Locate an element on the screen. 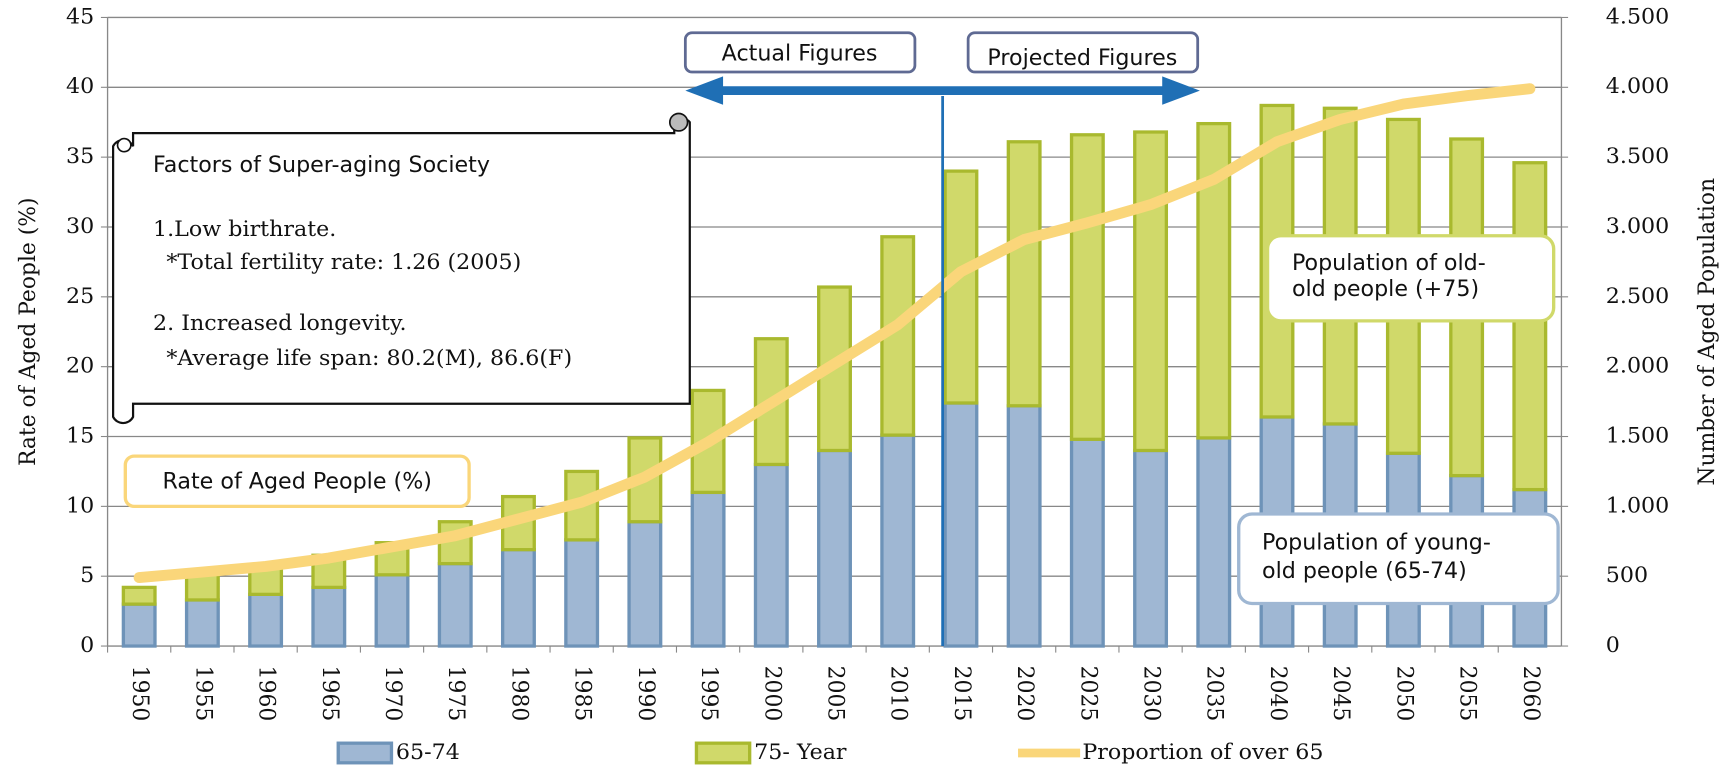  y-axis-label: Rate of Aged People (%) is located at coordinates (28, 331).